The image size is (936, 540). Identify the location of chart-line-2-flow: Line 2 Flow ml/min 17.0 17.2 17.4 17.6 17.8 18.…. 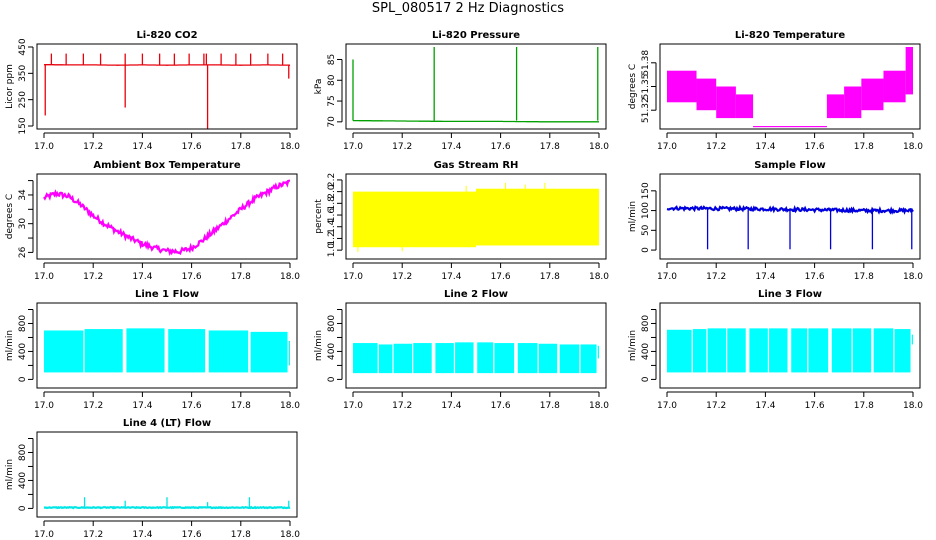
(461, 350).